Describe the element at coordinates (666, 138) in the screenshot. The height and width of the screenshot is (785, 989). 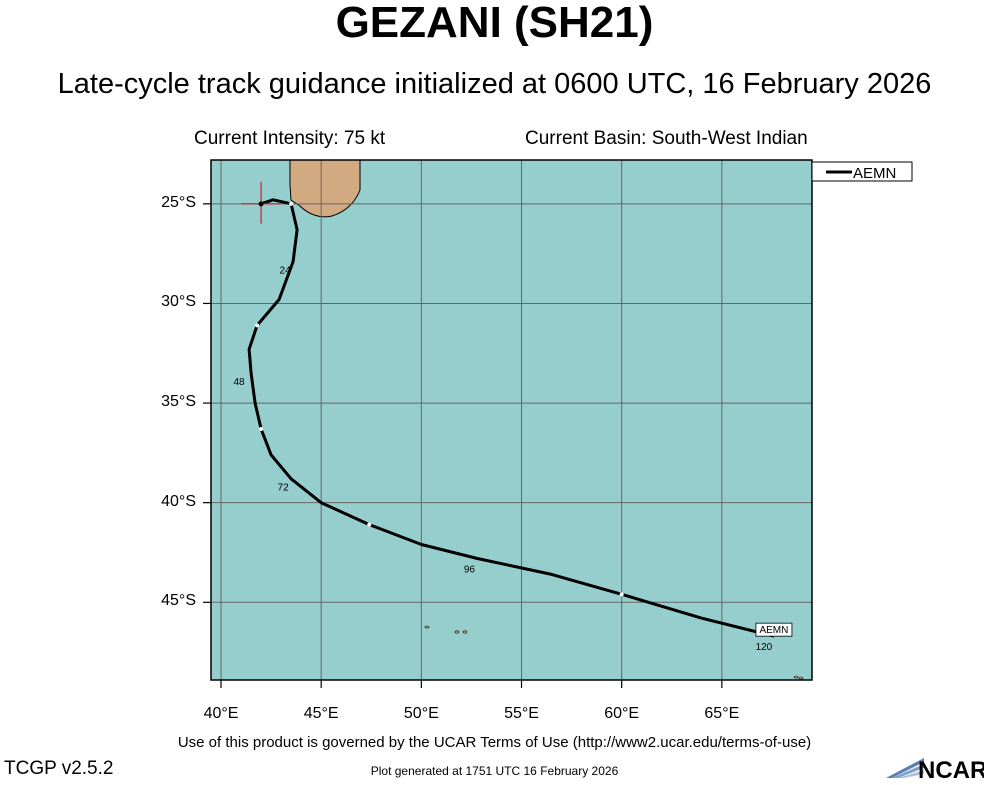
I see `current-basin: Current Basin: South-West Indian` at that location.